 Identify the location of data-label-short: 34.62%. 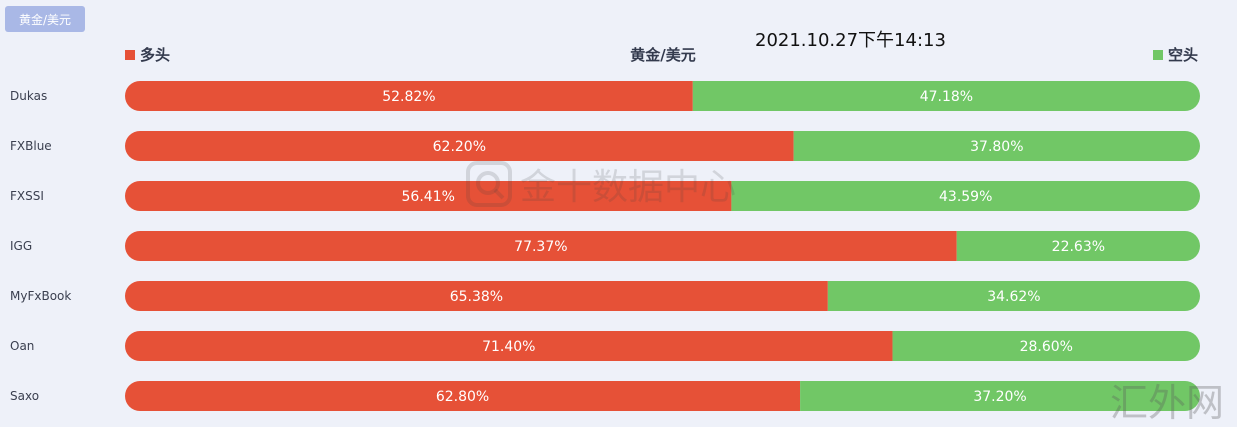
(1013, 297).